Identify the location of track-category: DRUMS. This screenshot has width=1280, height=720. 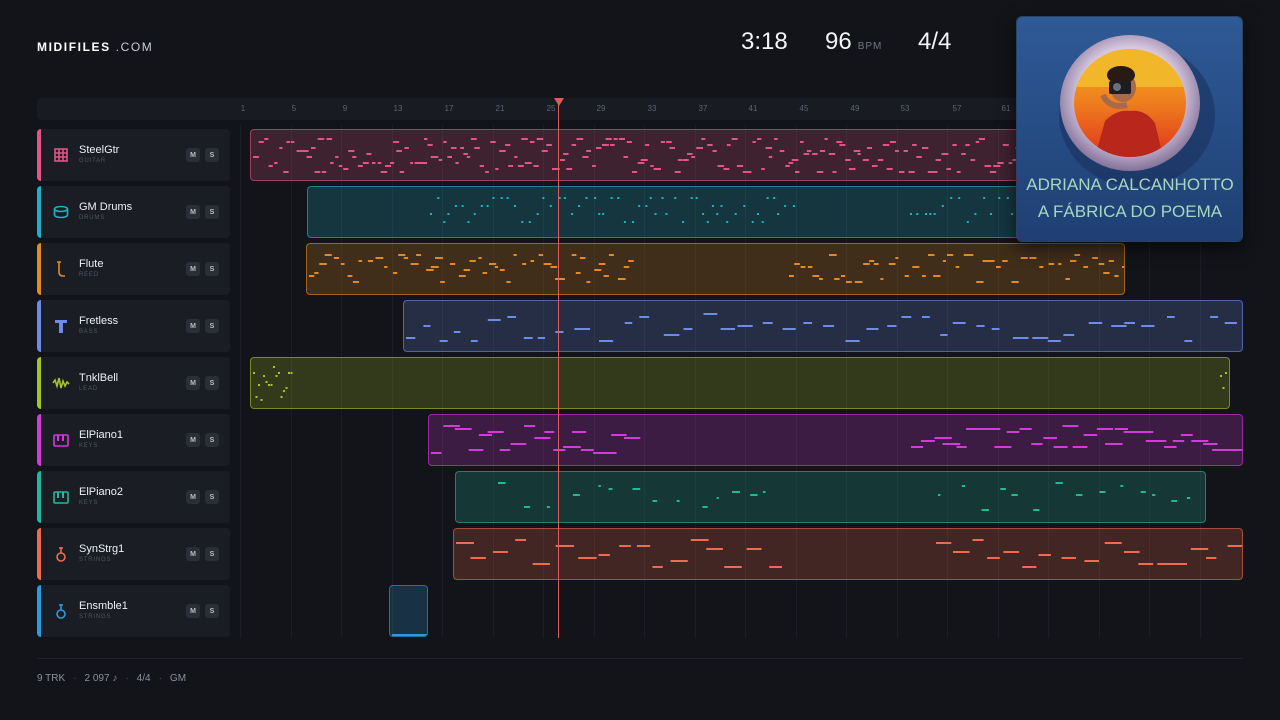
(92, 218).